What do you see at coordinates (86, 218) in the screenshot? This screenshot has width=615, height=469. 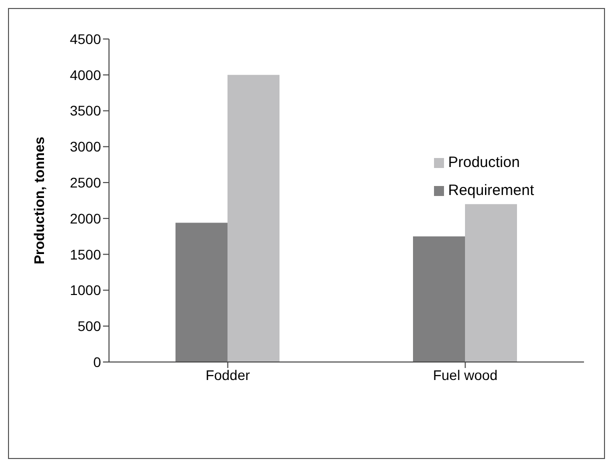 I see `y-tick-label: 2000` at bounding box center [86, 218].